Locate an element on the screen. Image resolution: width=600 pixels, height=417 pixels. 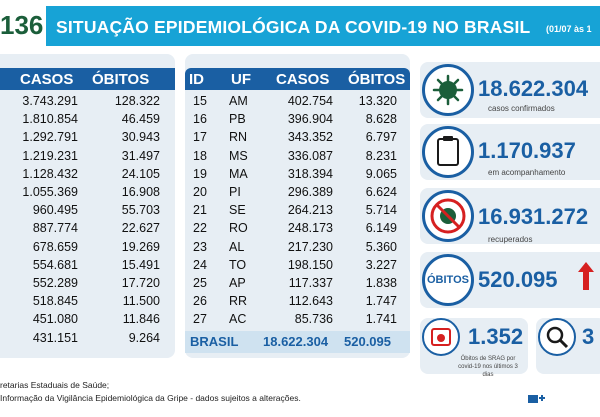
header-uf: UF is located at coordinates (241, 79).